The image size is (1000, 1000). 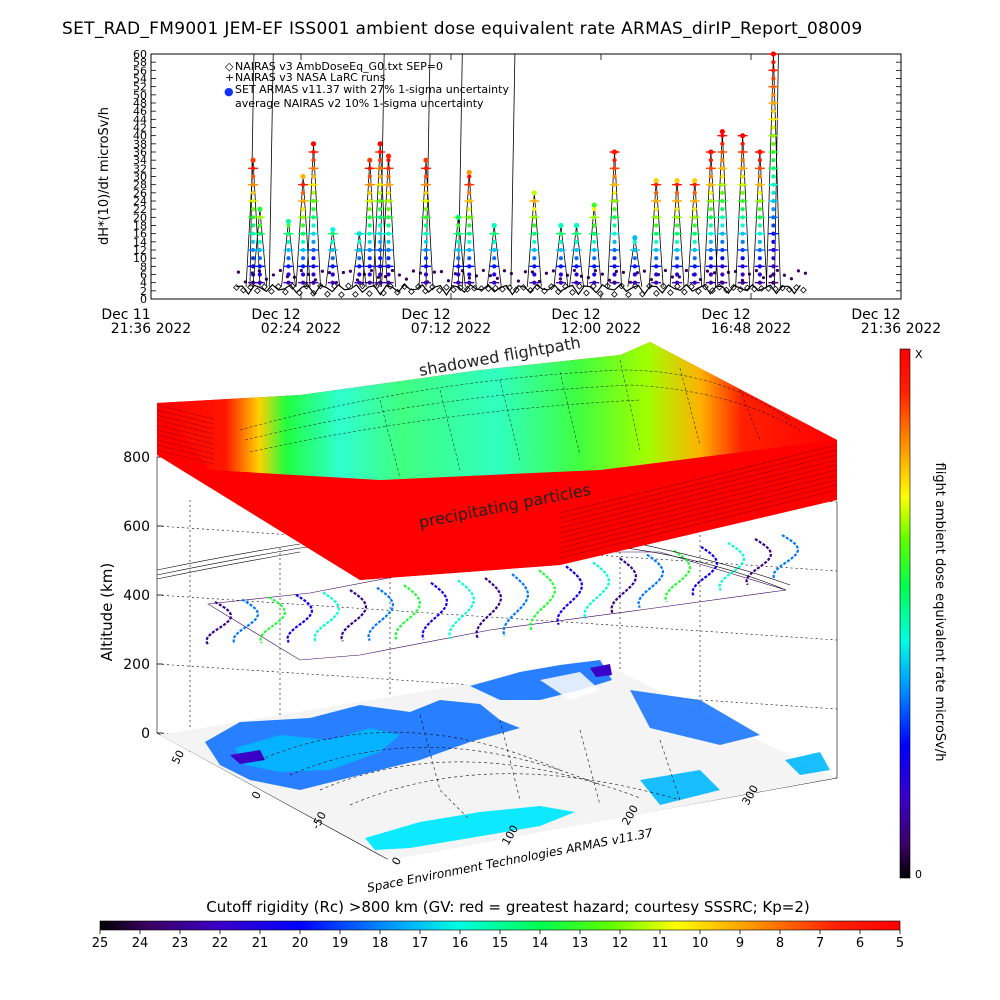 I want to click on y-tick-label: 20, so click(x=140, y=217).